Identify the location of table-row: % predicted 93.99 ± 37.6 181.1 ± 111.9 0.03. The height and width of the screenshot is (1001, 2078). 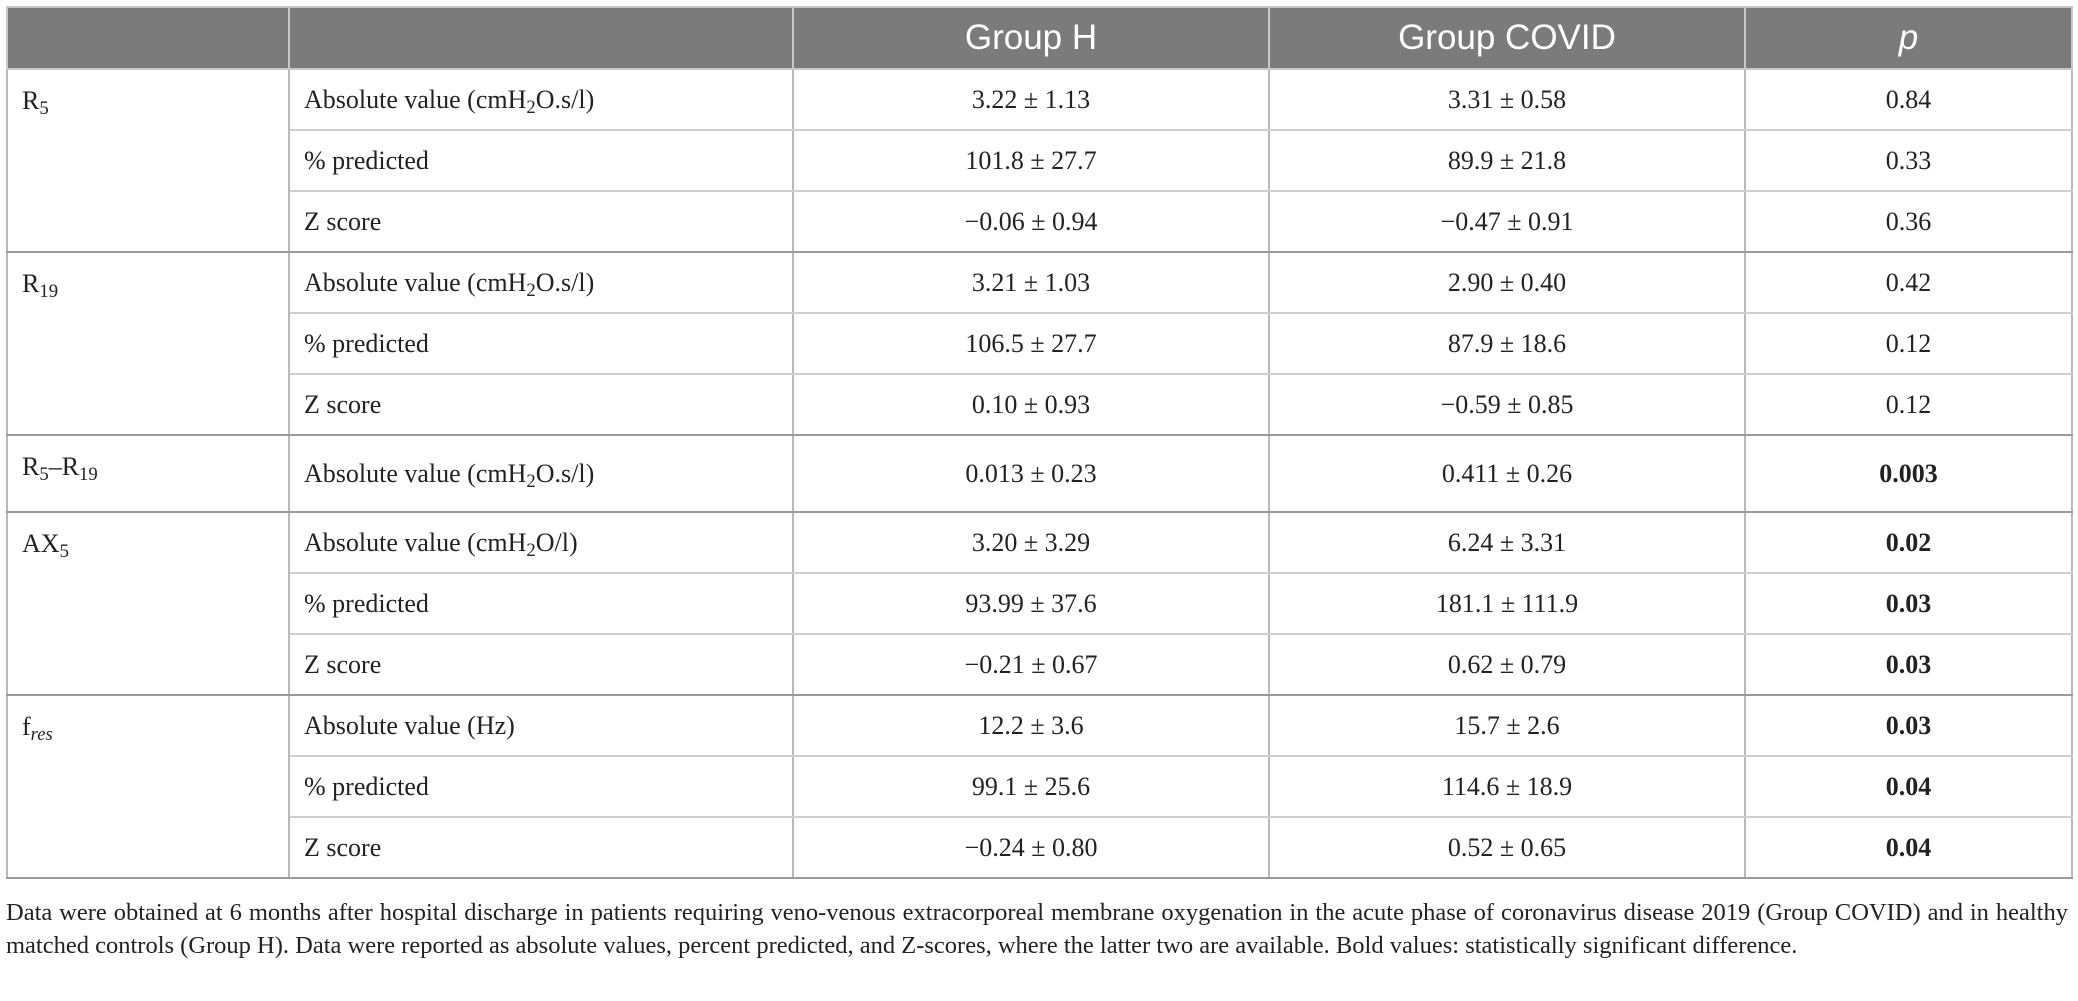
(1040, 604).